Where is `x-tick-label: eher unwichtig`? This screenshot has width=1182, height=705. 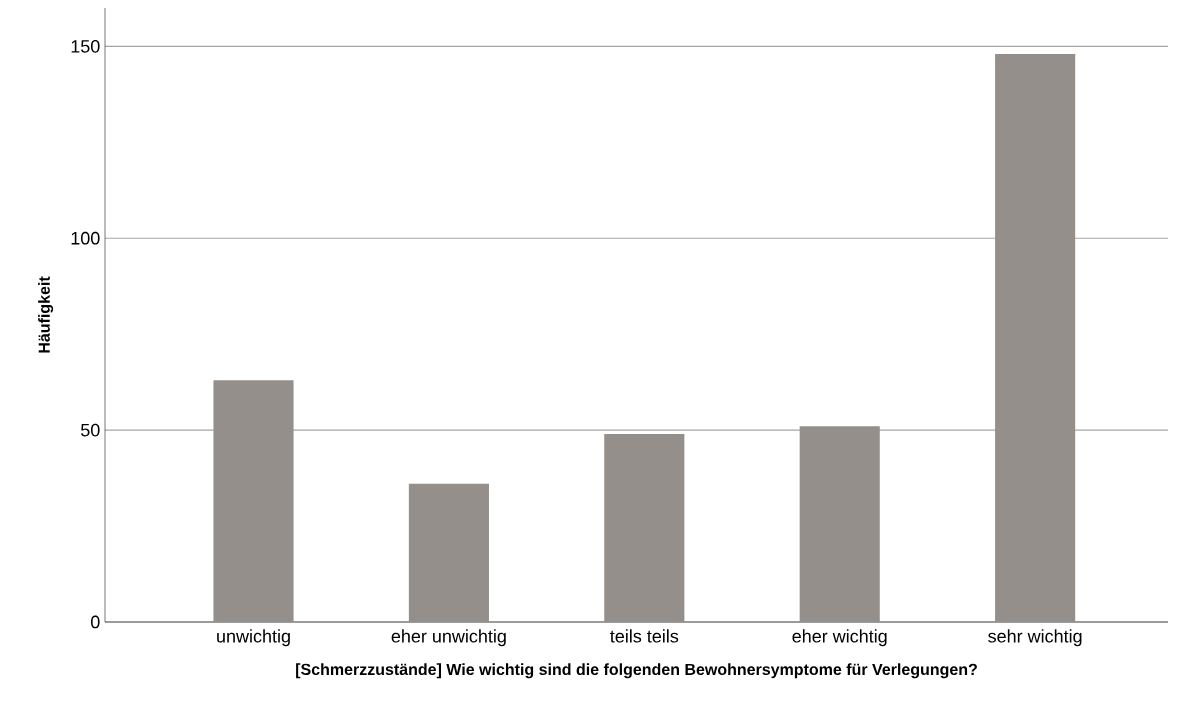
x-tick-label: eher unwichtig is located at coordinates (448, 638).